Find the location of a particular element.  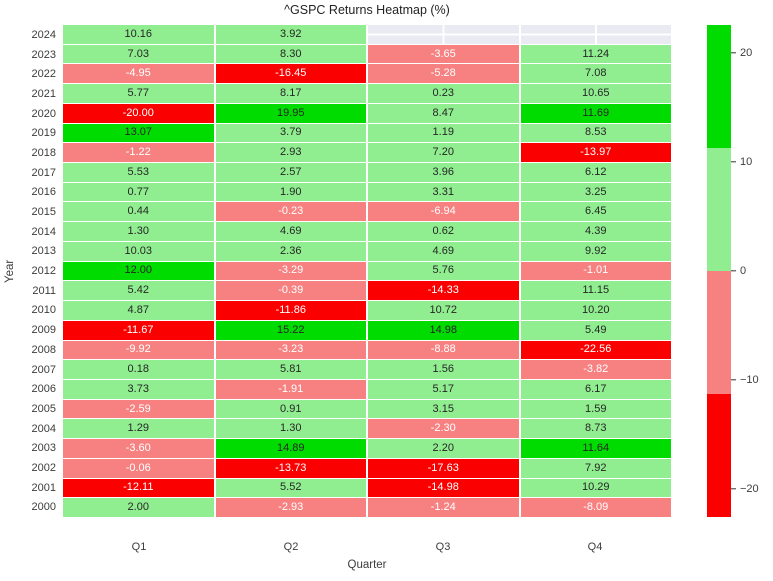

heatmap-row: -11.67 15.22 14.98 5.49 is located at coordinates (367, 330).